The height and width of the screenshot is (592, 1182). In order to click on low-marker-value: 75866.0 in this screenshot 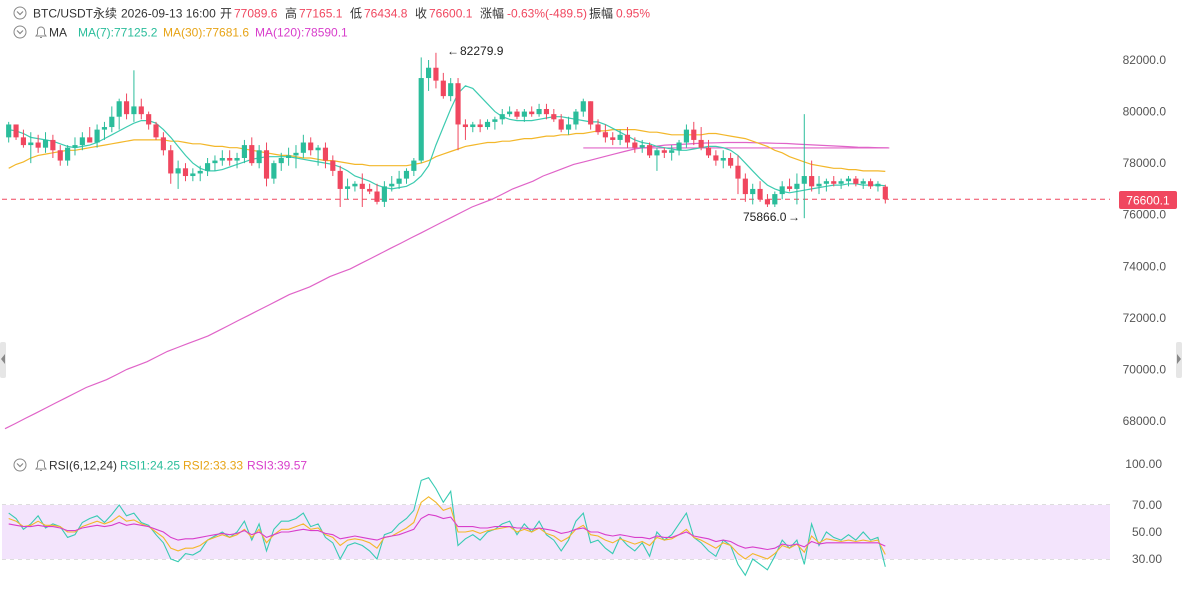, I will do `click(765, 217)`.